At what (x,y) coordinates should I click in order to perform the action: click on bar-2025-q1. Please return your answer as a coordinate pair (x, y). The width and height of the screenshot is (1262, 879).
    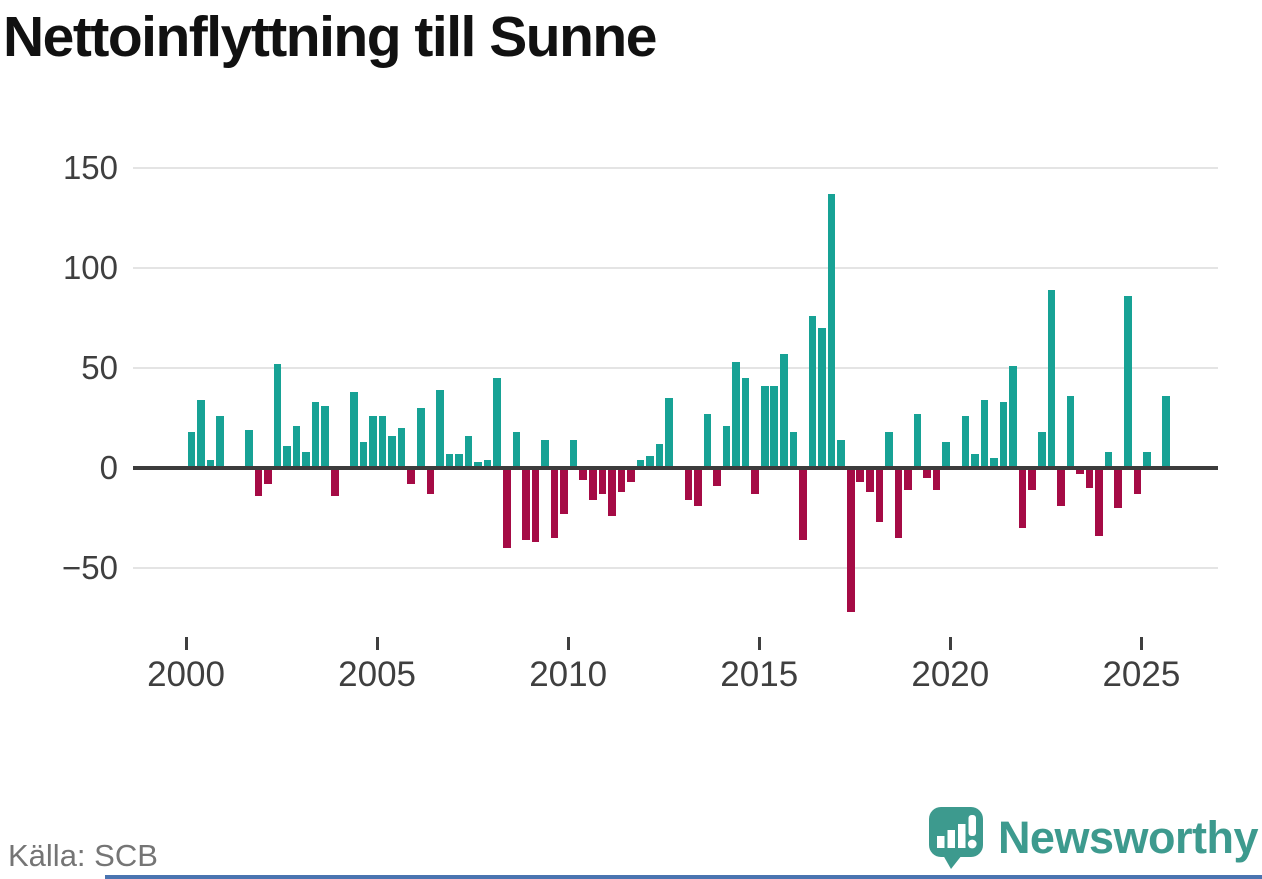
    Looking at the image, I should click on (1147, 460).